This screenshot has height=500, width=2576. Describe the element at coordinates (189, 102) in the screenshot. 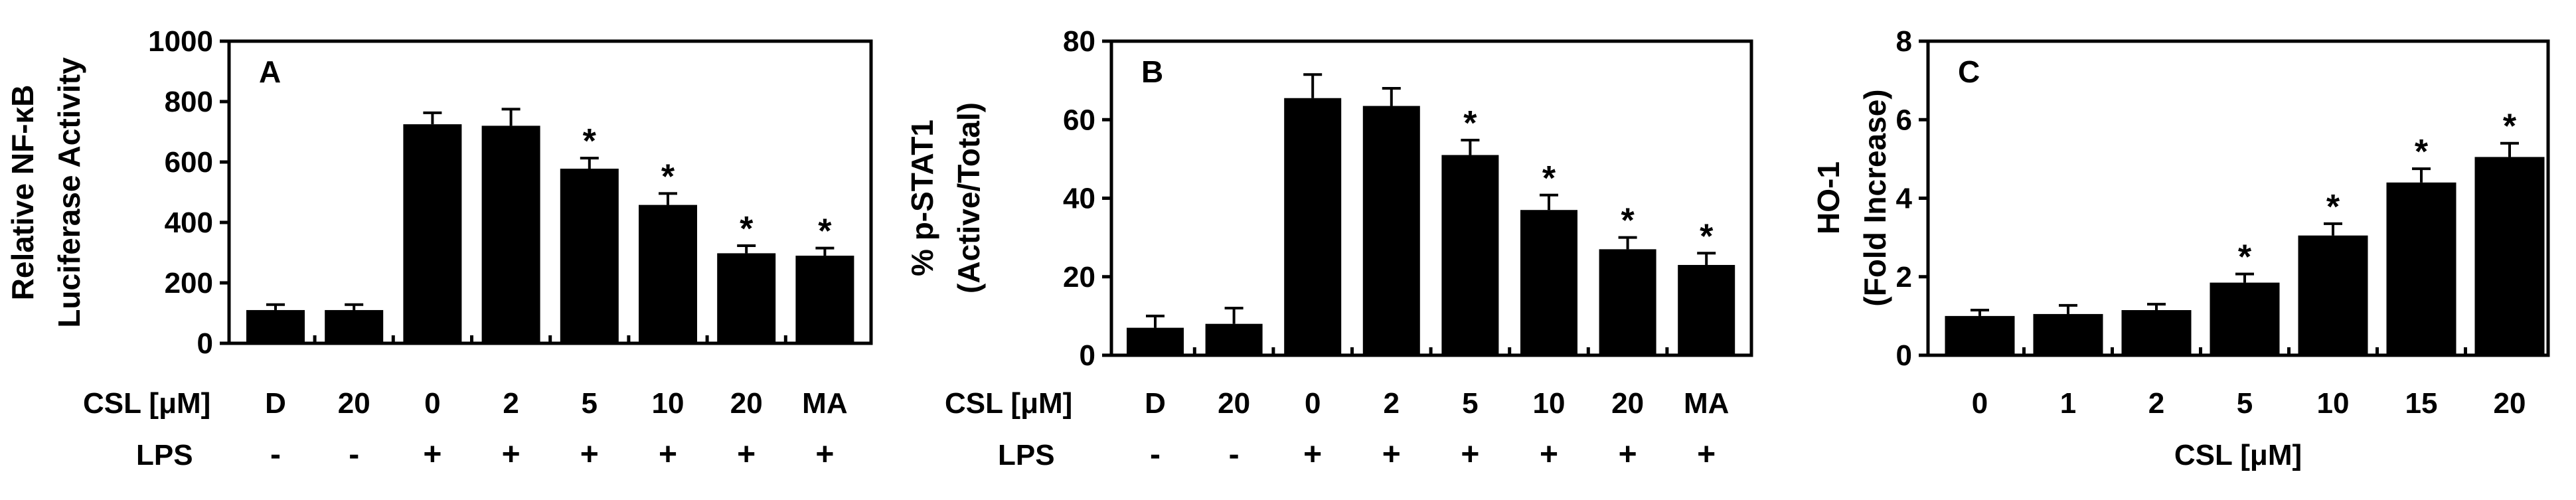

I see `y-tick-label: 800` at that location.